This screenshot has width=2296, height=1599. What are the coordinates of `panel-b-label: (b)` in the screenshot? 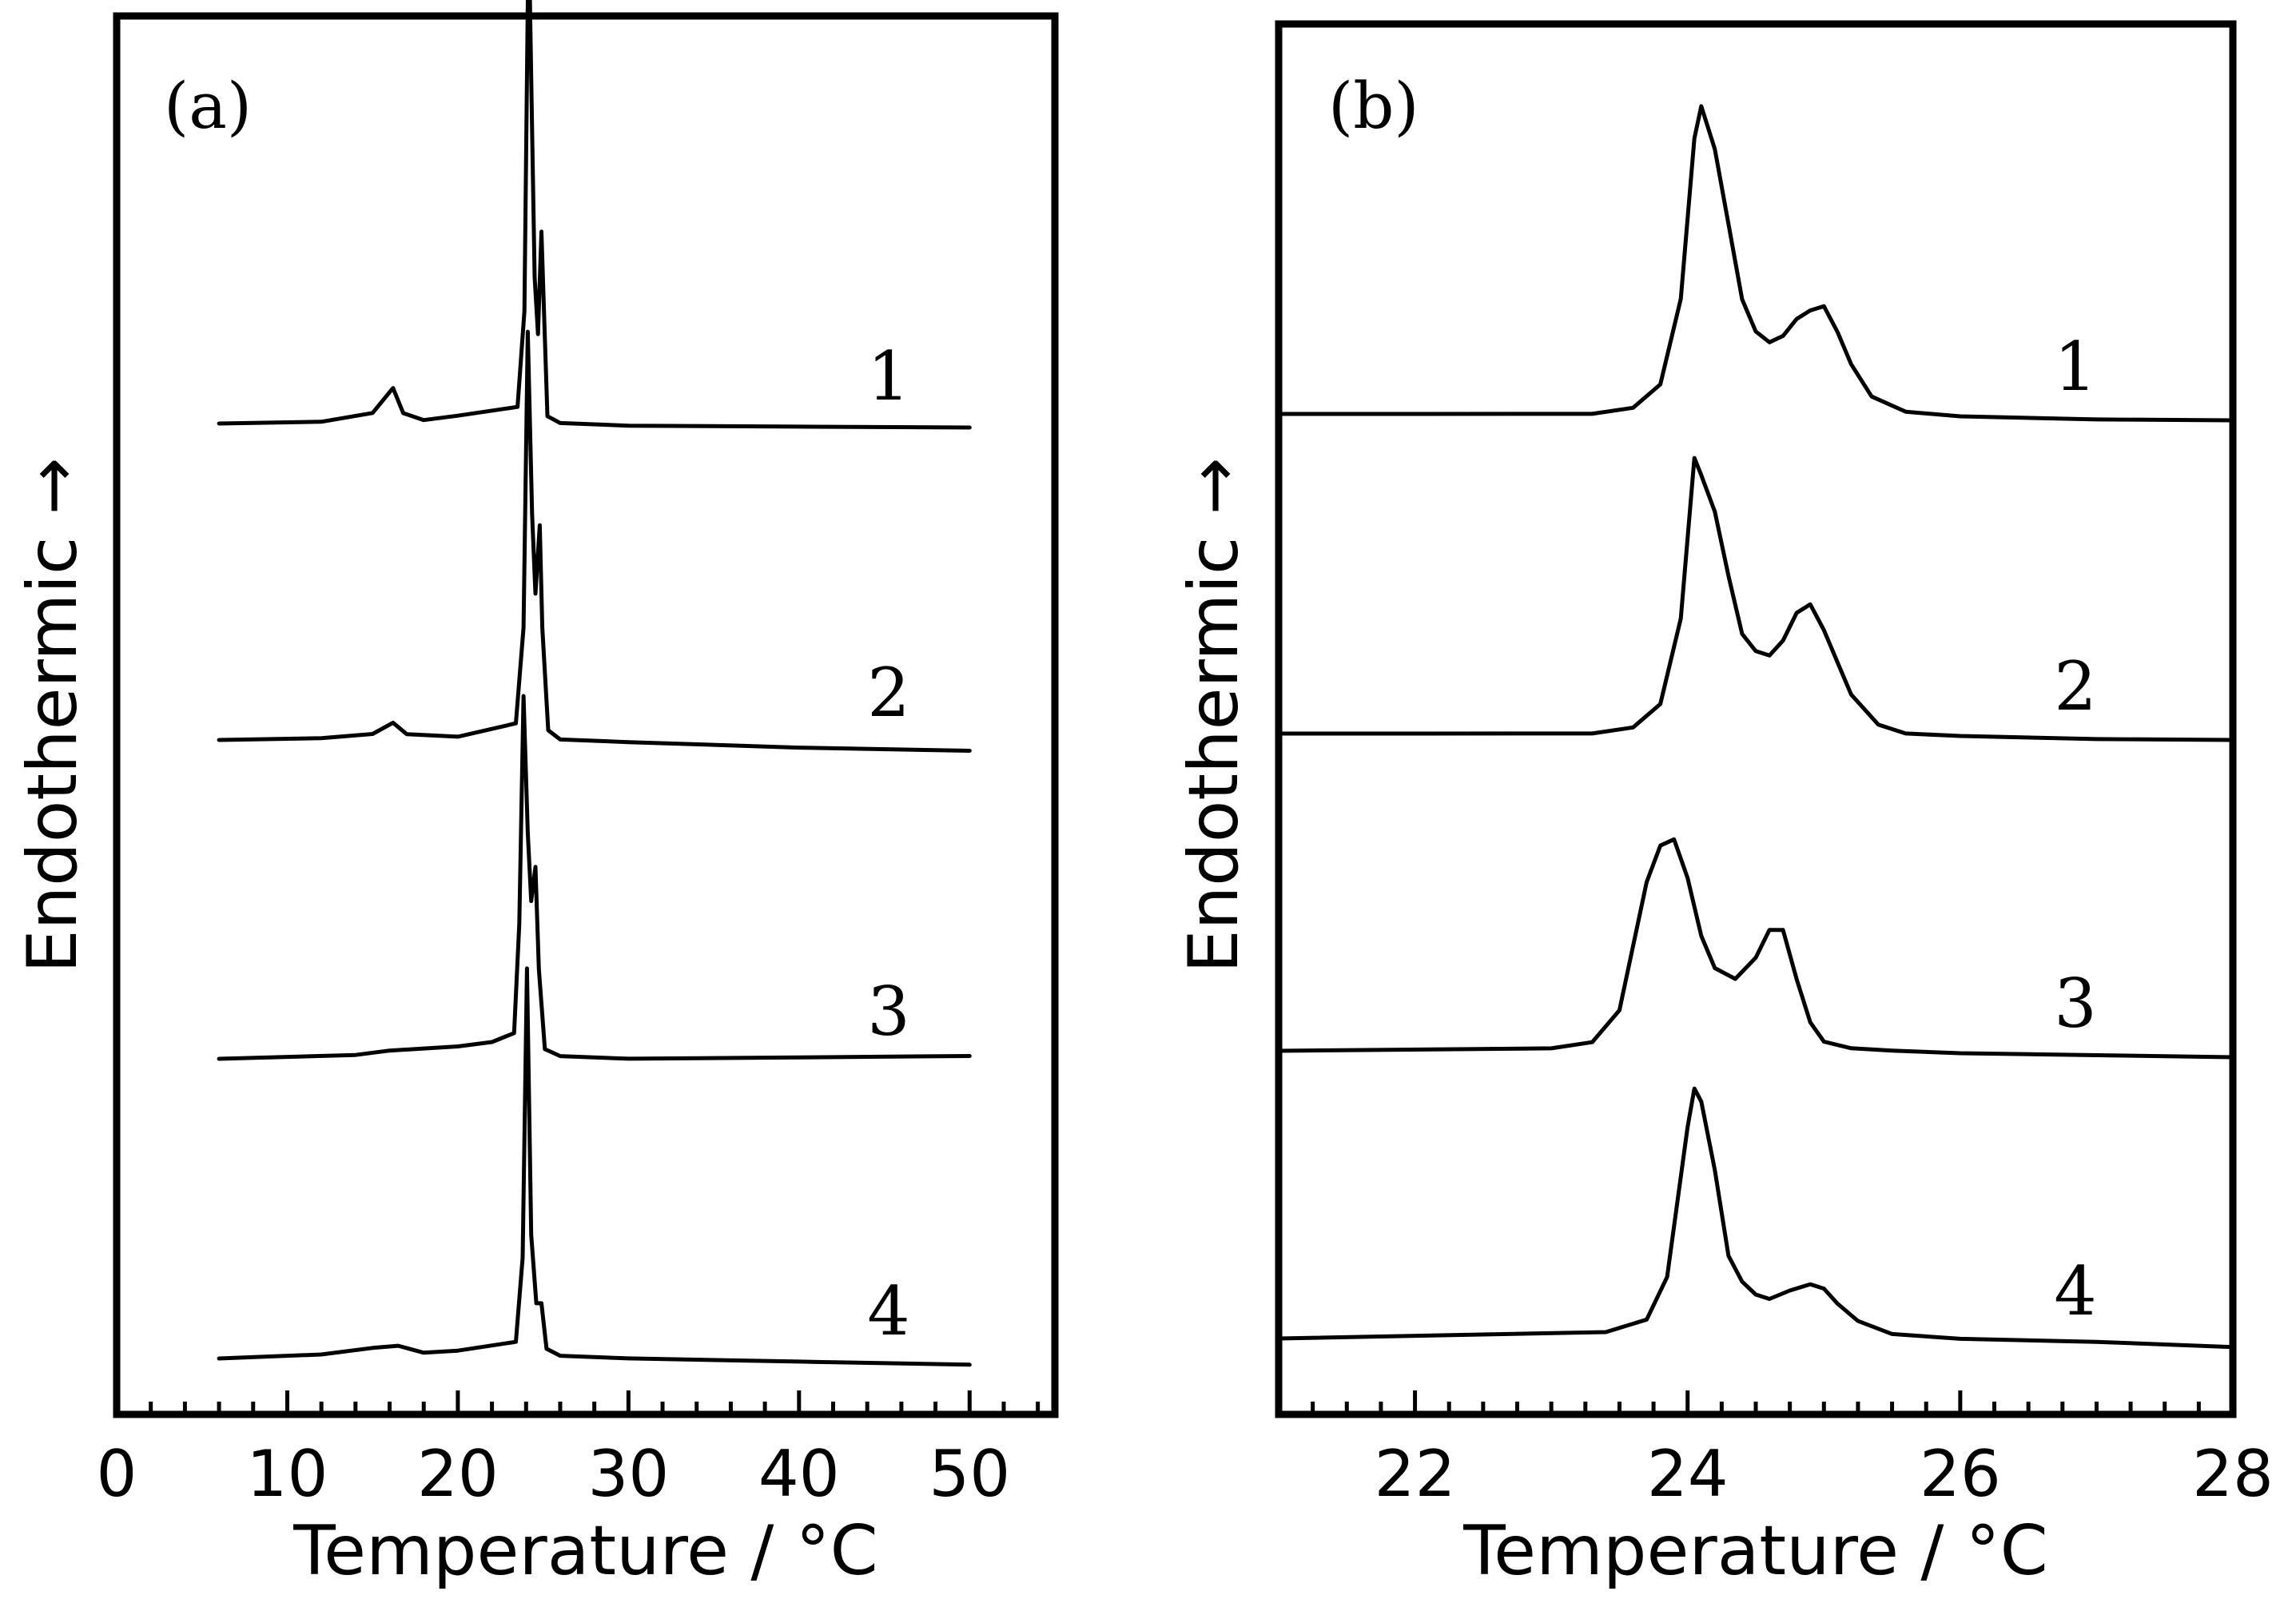 It's located at (1373, 106).